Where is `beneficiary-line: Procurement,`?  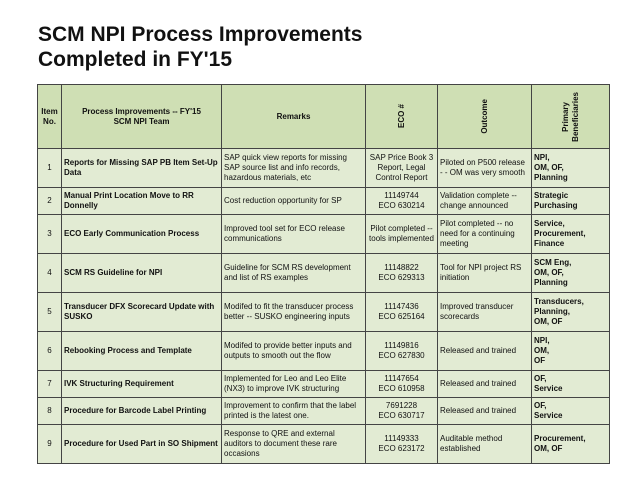
beneficiary-line: Procurement, is located at coordinates (560, 233).